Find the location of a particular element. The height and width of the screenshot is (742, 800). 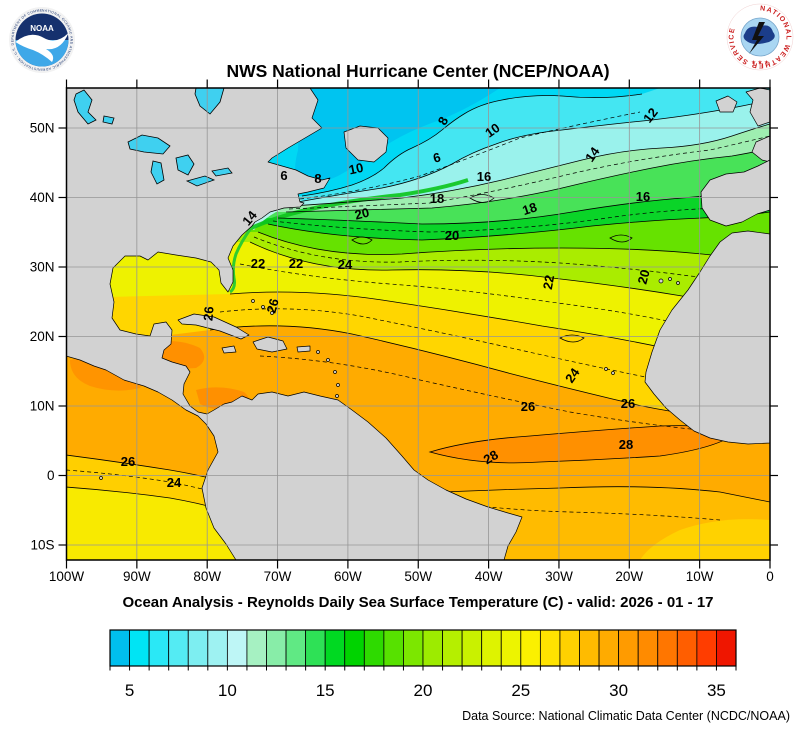

lakes is located at coordinates (153, 137).